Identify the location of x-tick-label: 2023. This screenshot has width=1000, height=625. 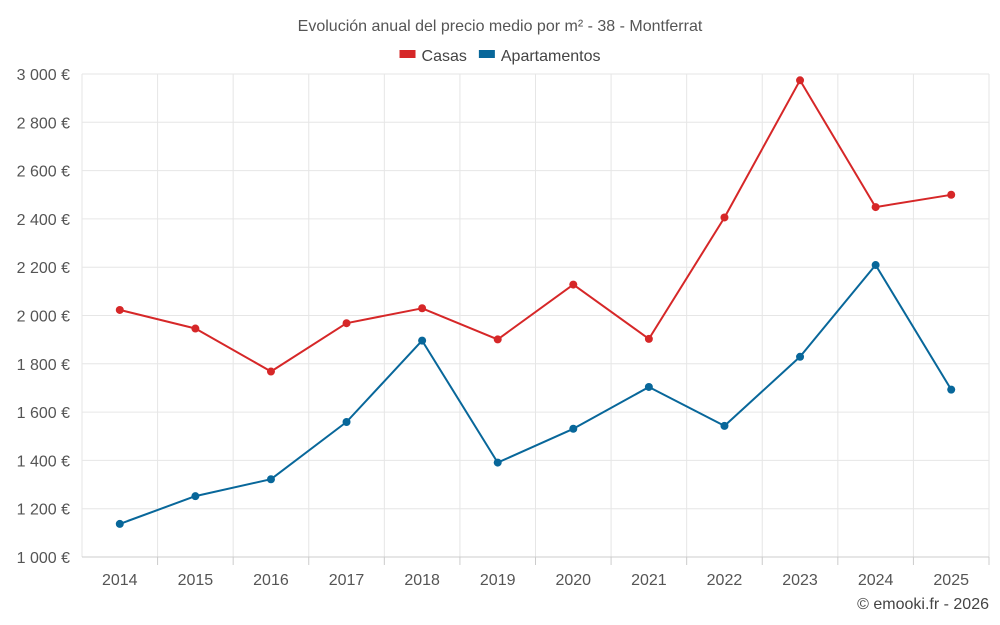
(800, 580).